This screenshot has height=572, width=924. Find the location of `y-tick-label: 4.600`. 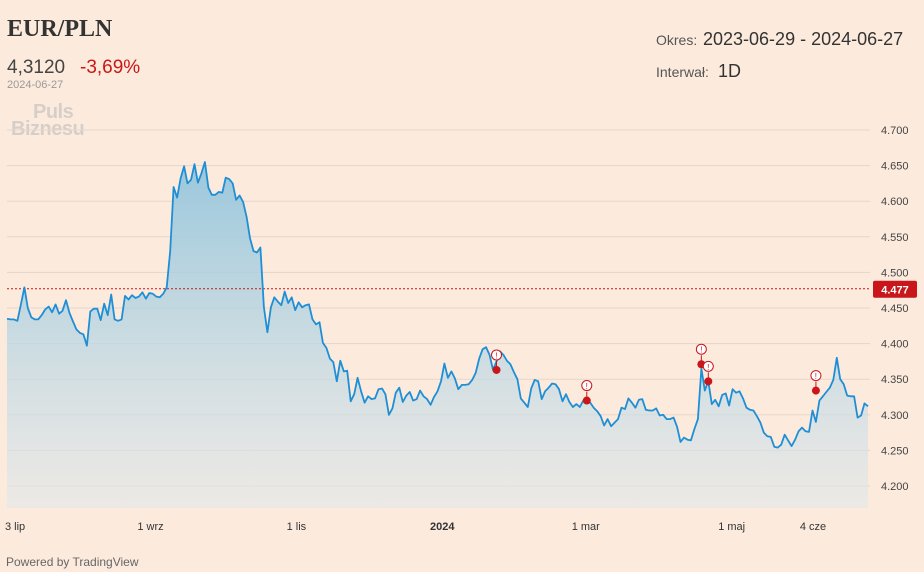

y-tick-label: 4.600 is located at coordinates (895, 202).